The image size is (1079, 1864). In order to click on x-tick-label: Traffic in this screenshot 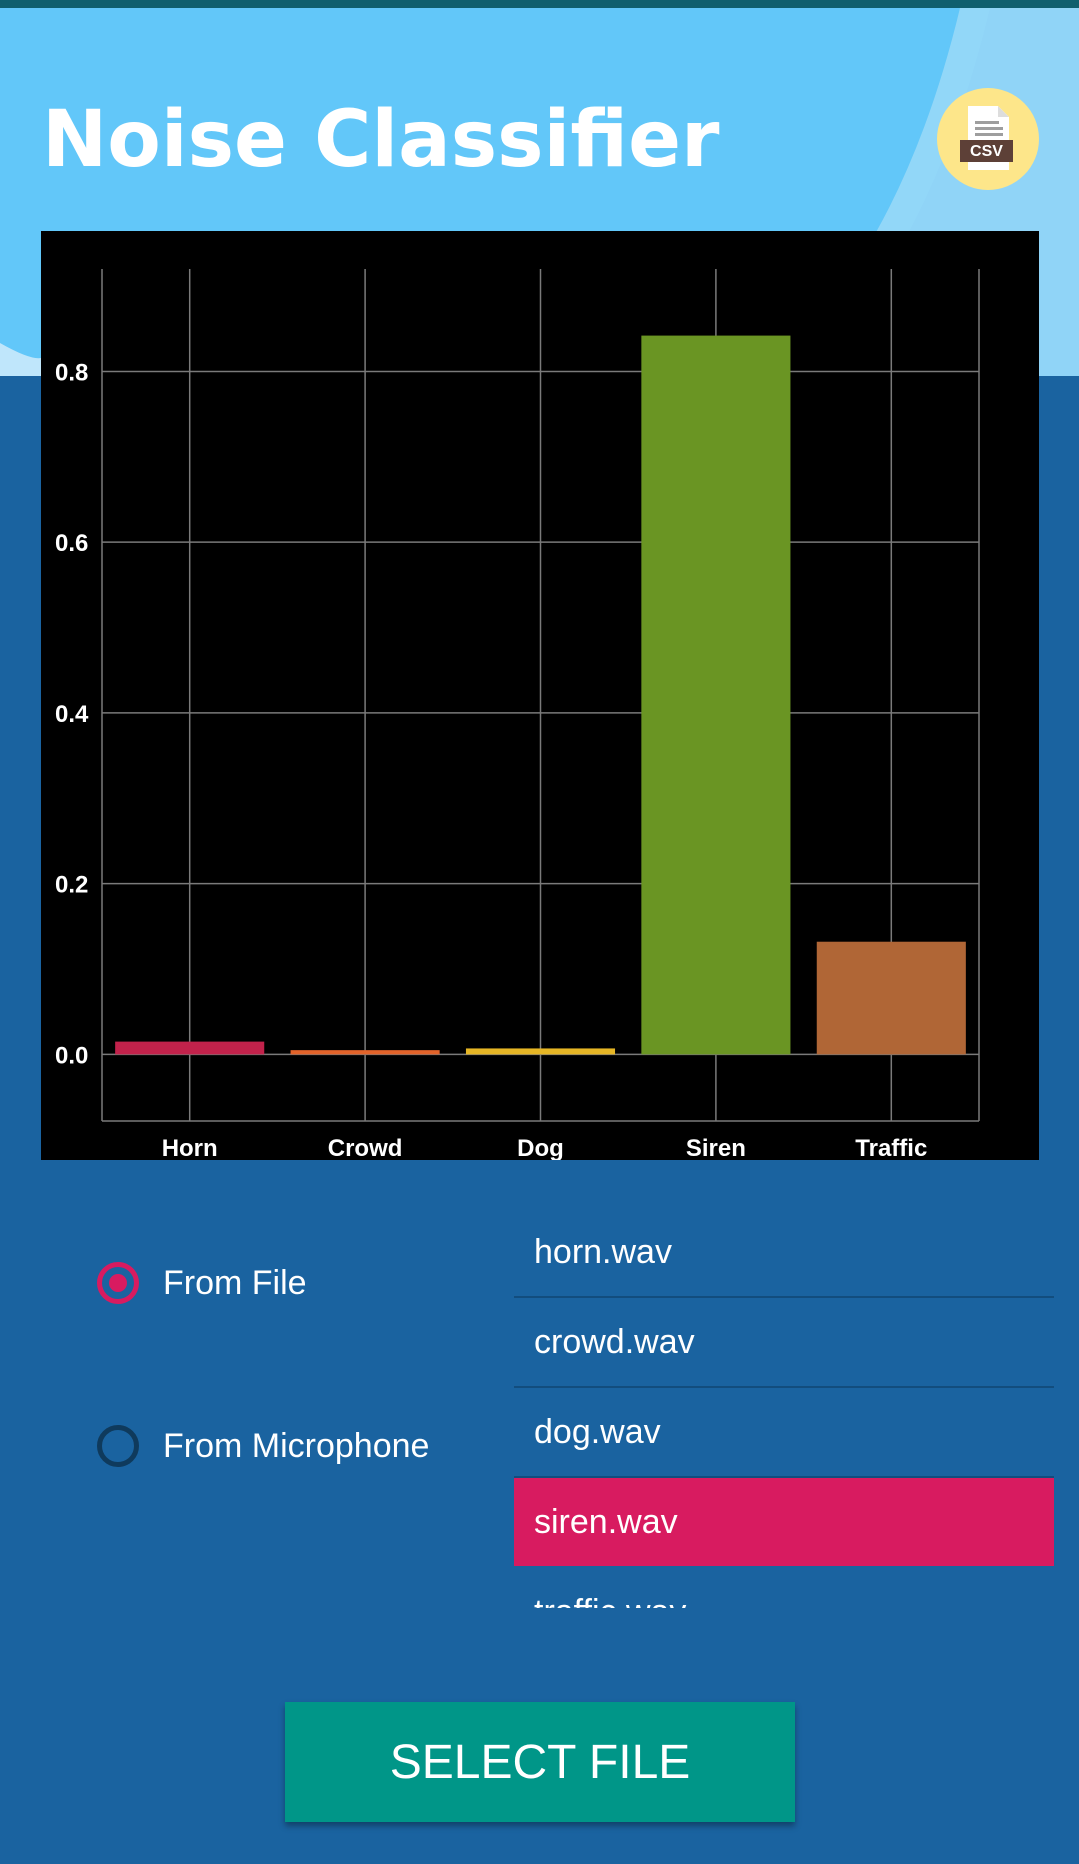, I will do `click(891, 1147)`.